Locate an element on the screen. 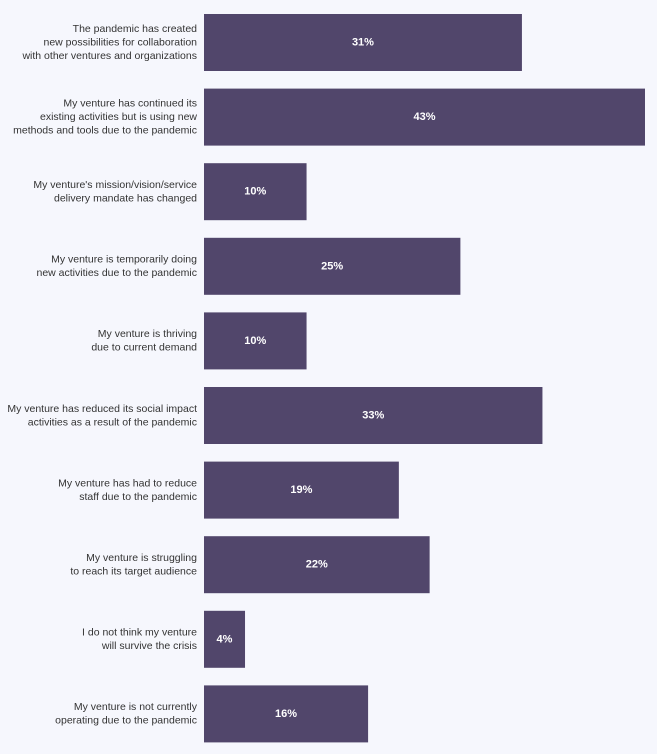 The width and height of the screenshot is (657, 754). category-label-line: My venture has reduced its social impact is located at coordinates (102, 409).